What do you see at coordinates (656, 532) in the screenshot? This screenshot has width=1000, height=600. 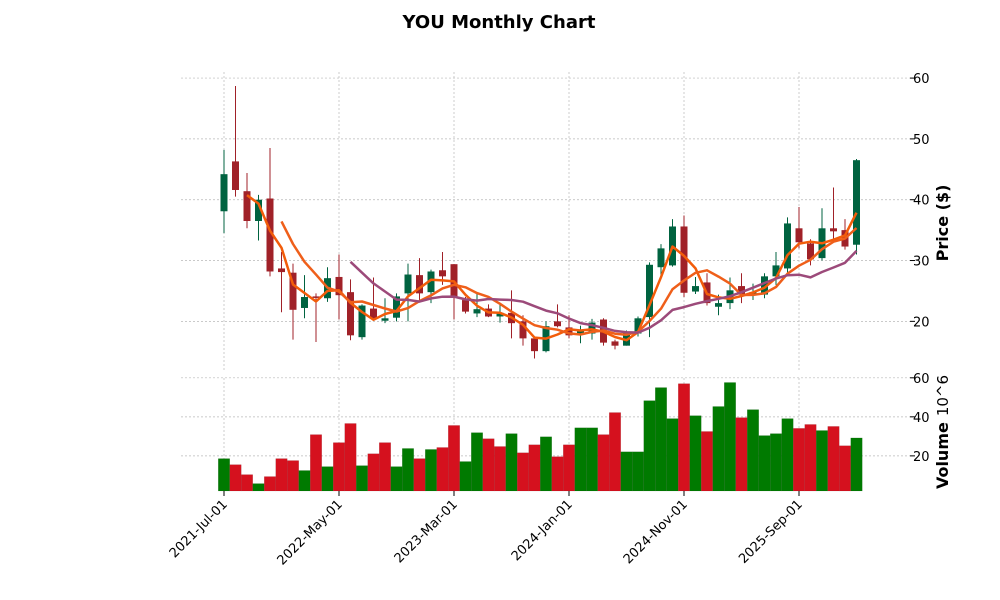 I see `x-tick-label: 2024-Nov-01` at bounding box center [656, 532].